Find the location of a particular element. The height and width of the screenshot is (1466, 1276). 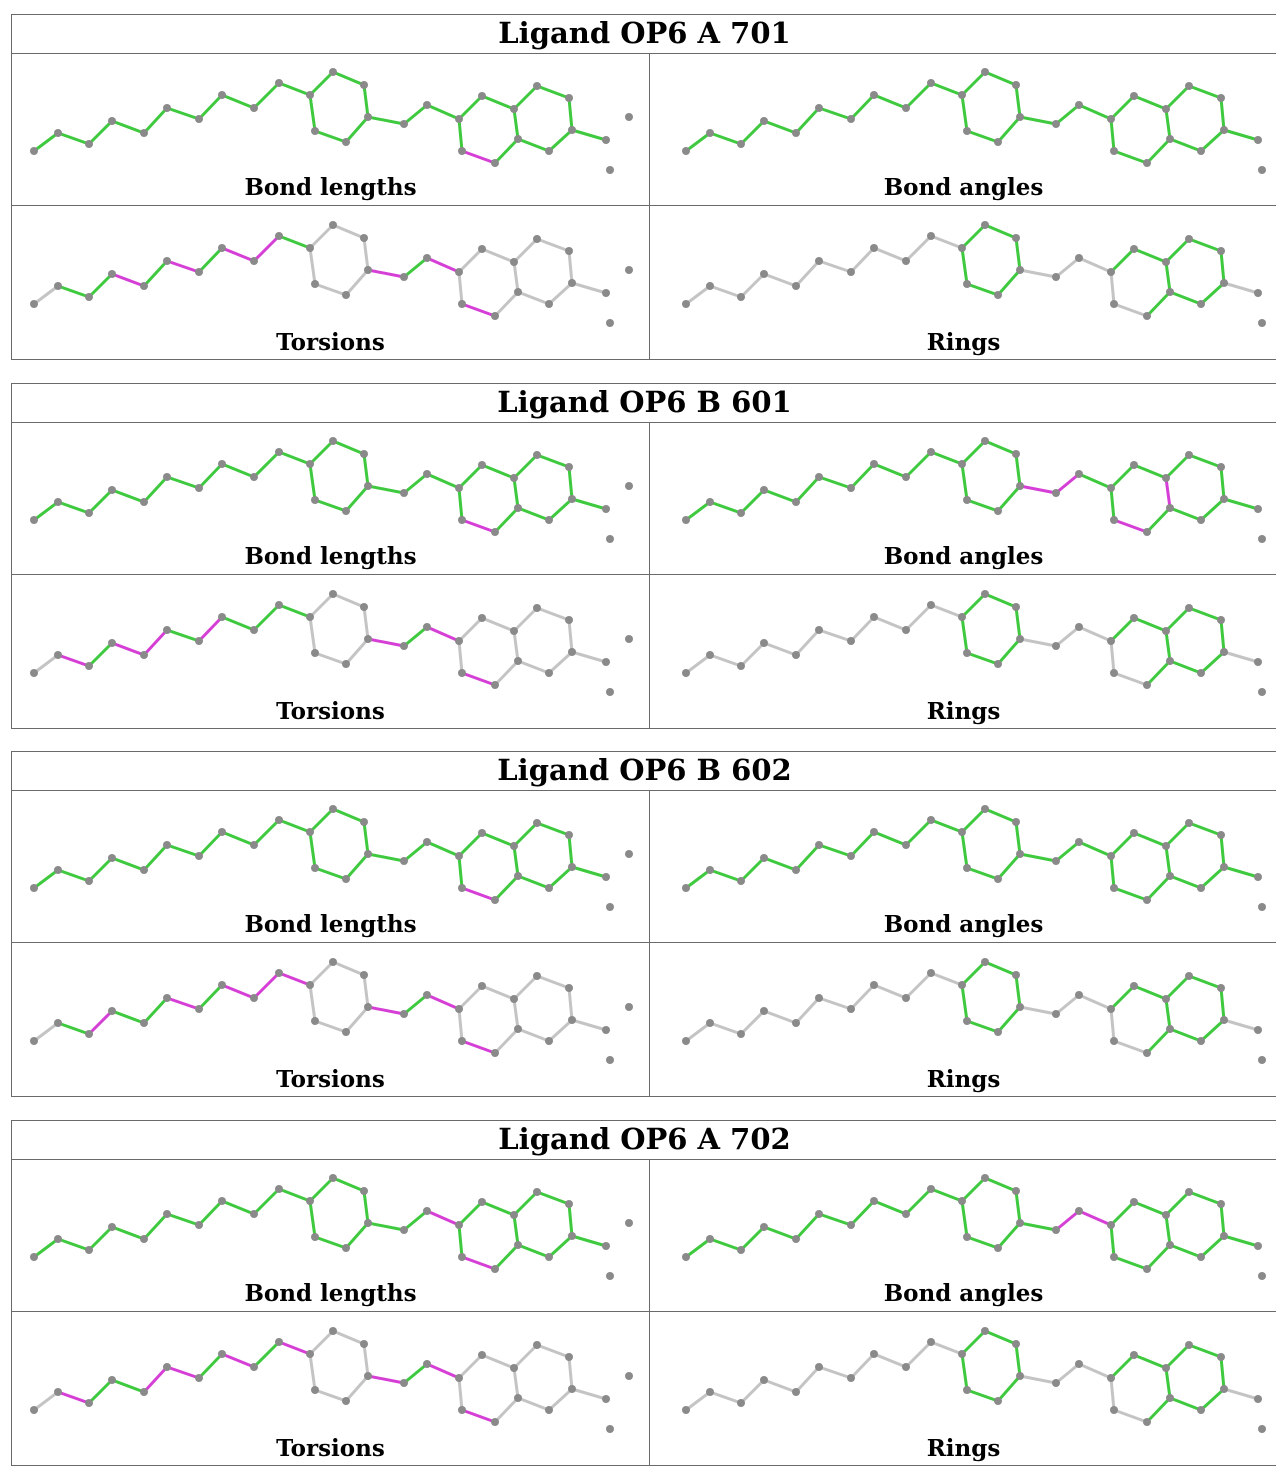

panel-torsions: Torsions is located at coordinates (331, 652).